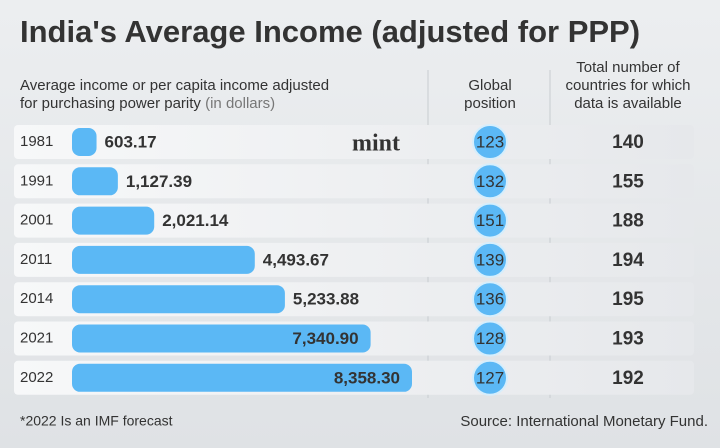 The height and width of the screenshot is (448, 720). What do you see at coordinates (628, 67) in the screenshot?
I see `column-header: Total number of` at bounding box center [628, 67].